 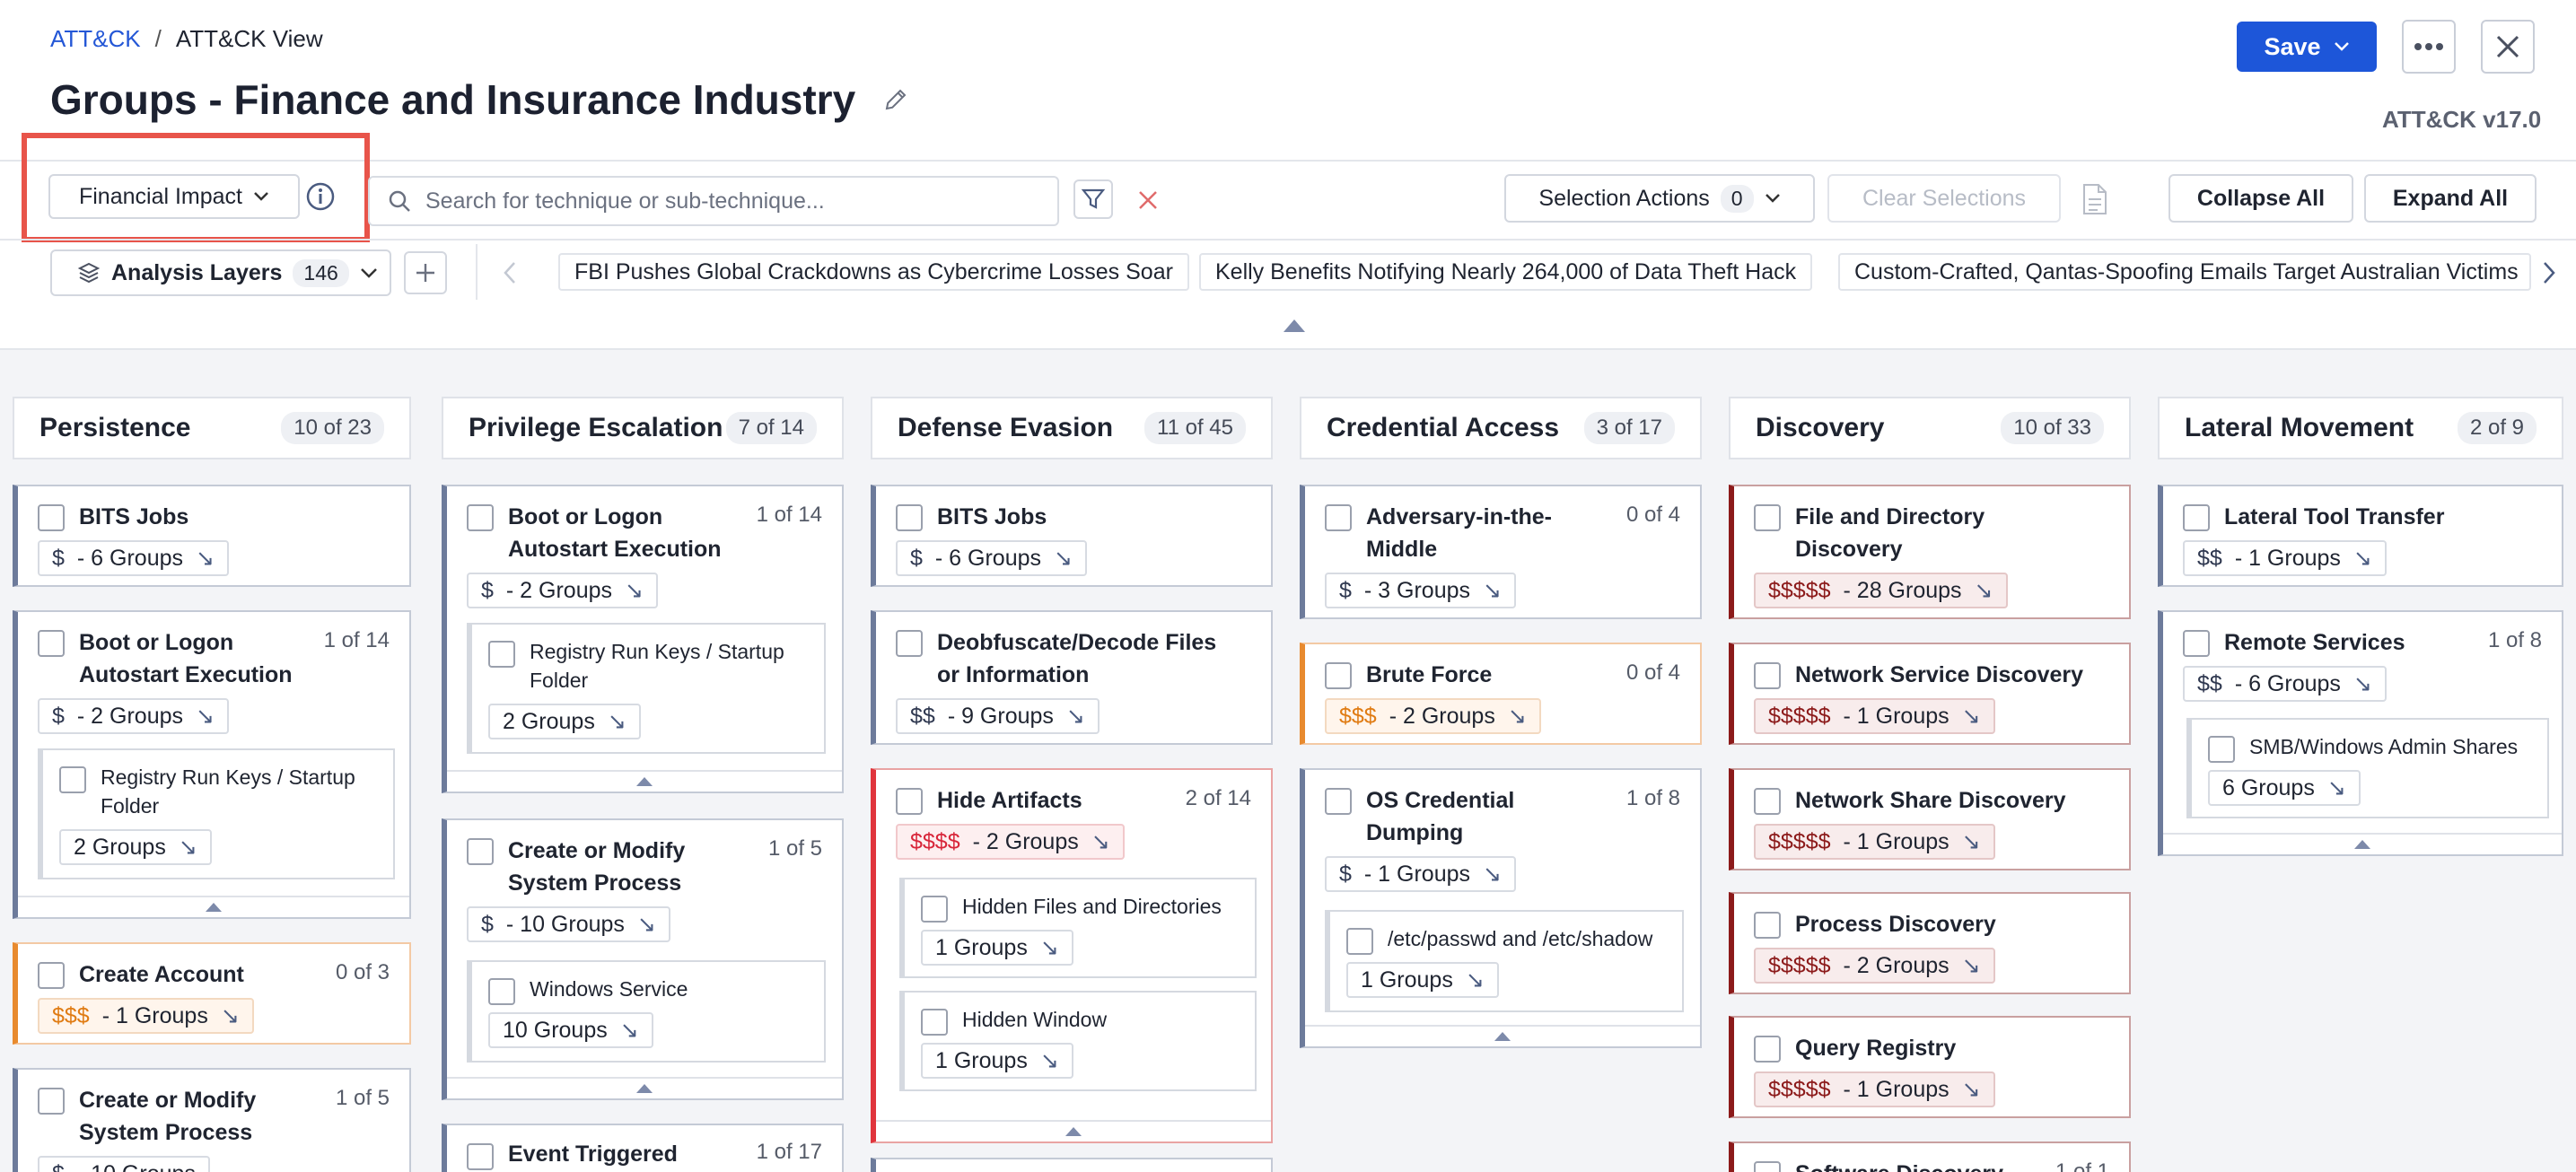 I want to click on column-header-privilege-escalation: Privilege Escalation 7 of 14, so click(x=643, y=428).